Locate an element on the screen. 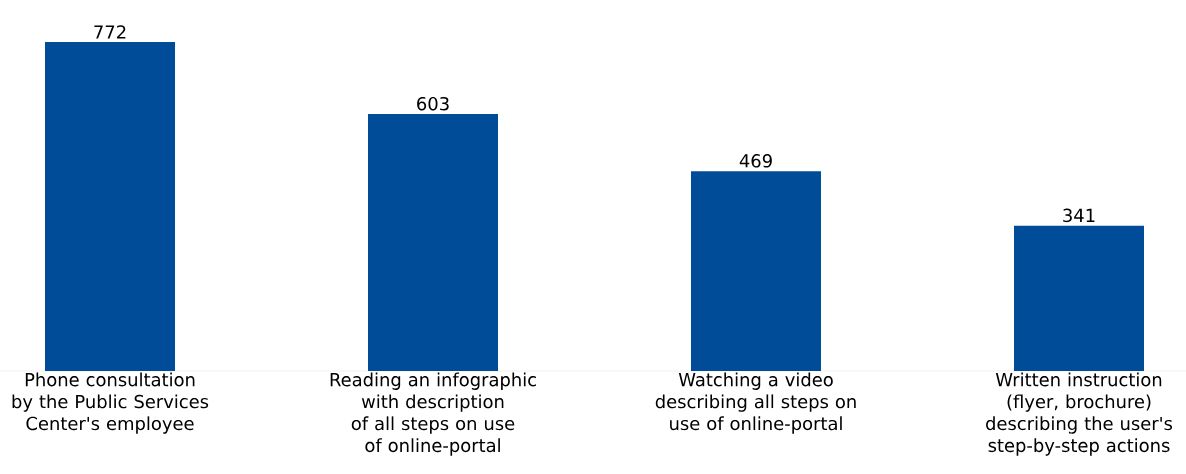  x-tick-label: Phone consultation by the Public Services Center's employee is located at coordinates (110, 403).